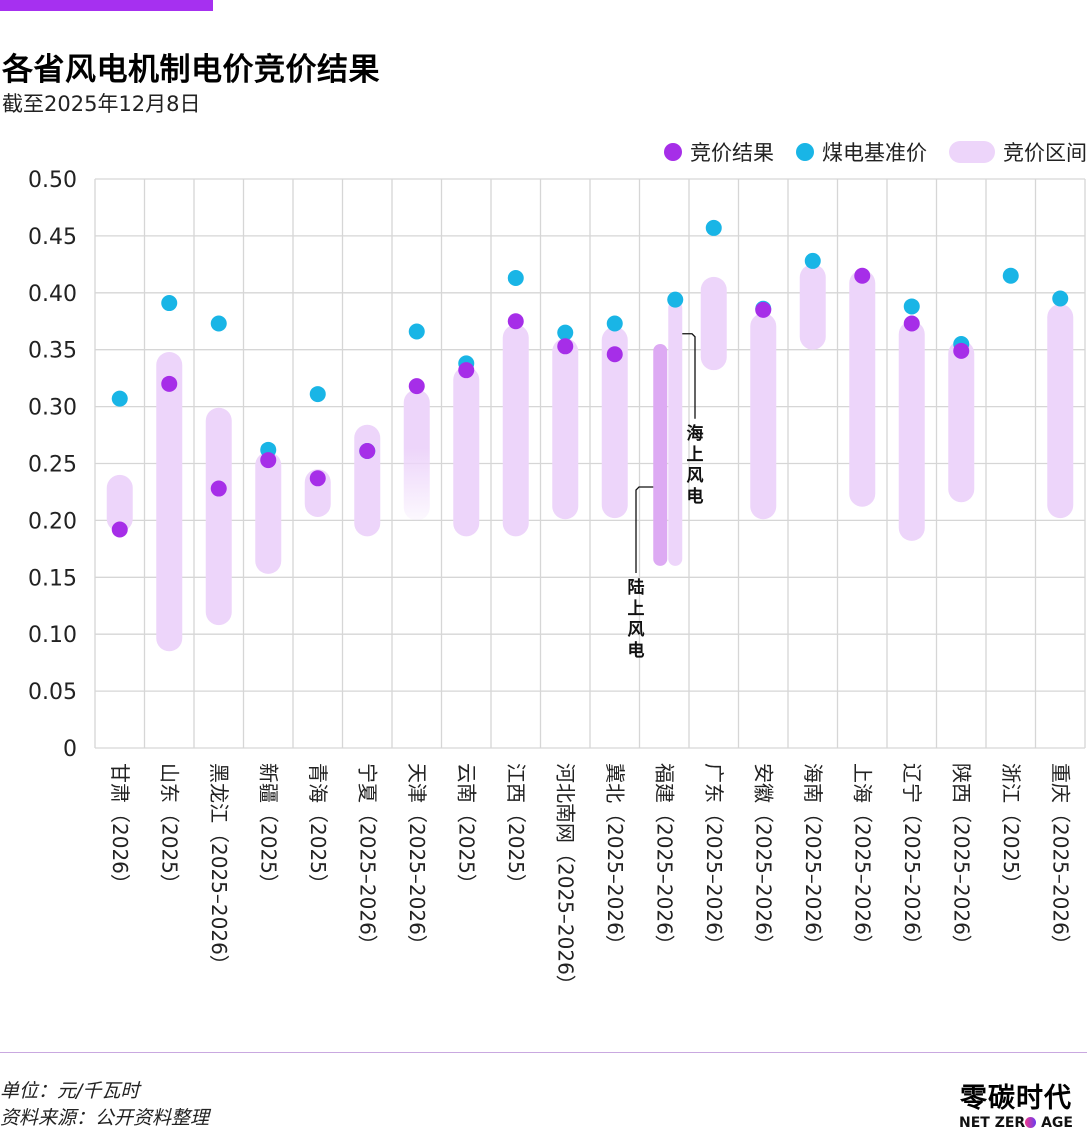  Describe the element at coordinates (565, 879) in the screenshot. I see `x-tick-label: 河北南网（2025–2026）` at that location.